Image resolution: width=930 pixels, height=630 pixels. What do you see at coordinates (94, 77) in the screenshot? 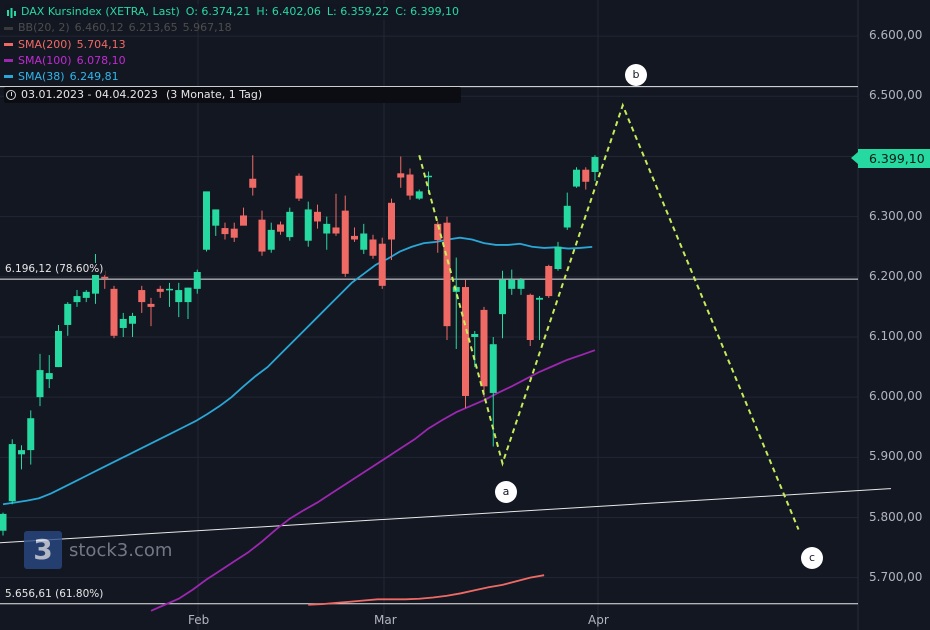
I see `indicator-value: 6.249,81` at bounding box center [94, 77].